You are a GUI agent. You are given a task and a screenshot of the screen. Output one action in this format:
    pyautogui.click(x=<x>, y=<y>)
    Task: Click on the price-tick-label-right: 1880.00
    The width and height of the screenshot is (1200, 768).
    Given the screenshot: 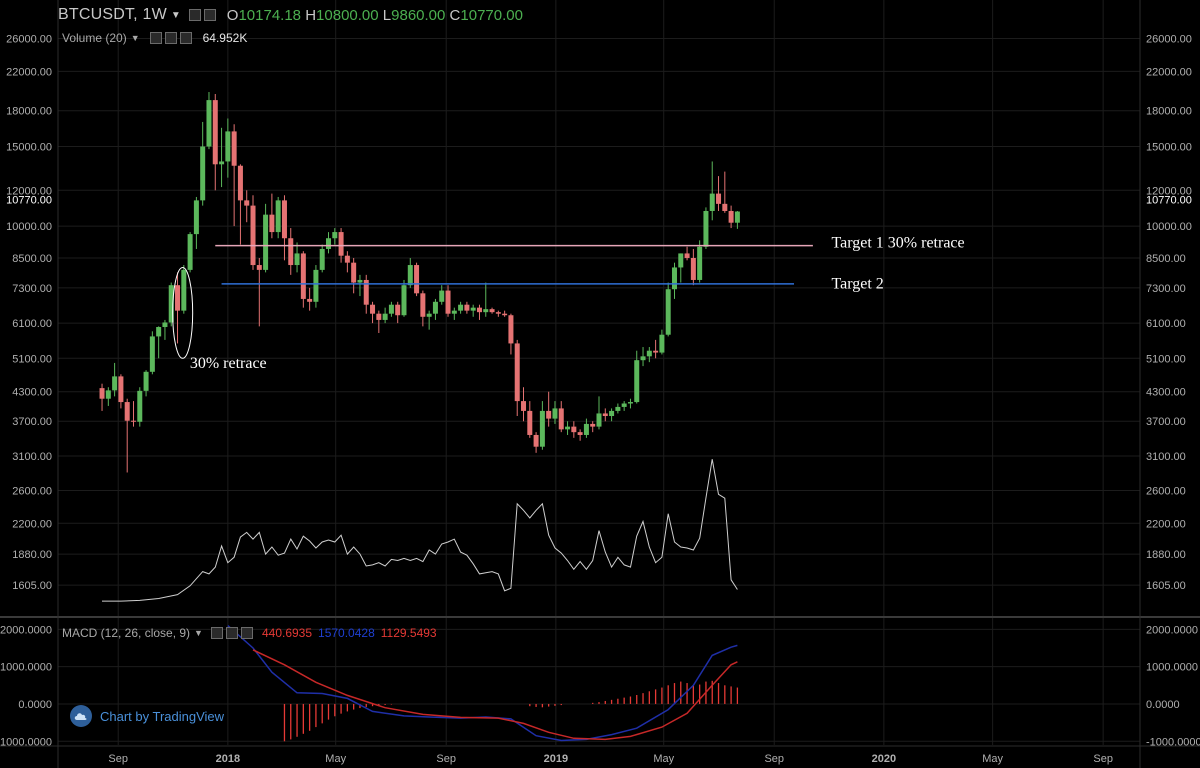 What is the action you would take?
    pyautogui.click(x=1166, y=555)
    